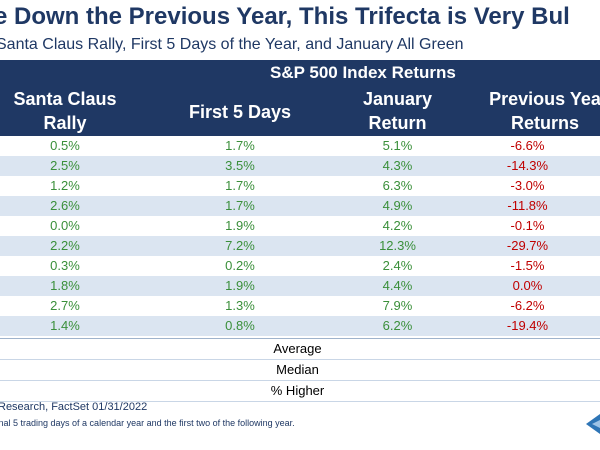 Image resolution: width=600 pixels, height=450 pixels. What do you see at coordinates (300, 226) in the screenshot?
I see `table-row: 0.0% 1.9% 4.2% -0.1%` at bounding box center [300, 226].